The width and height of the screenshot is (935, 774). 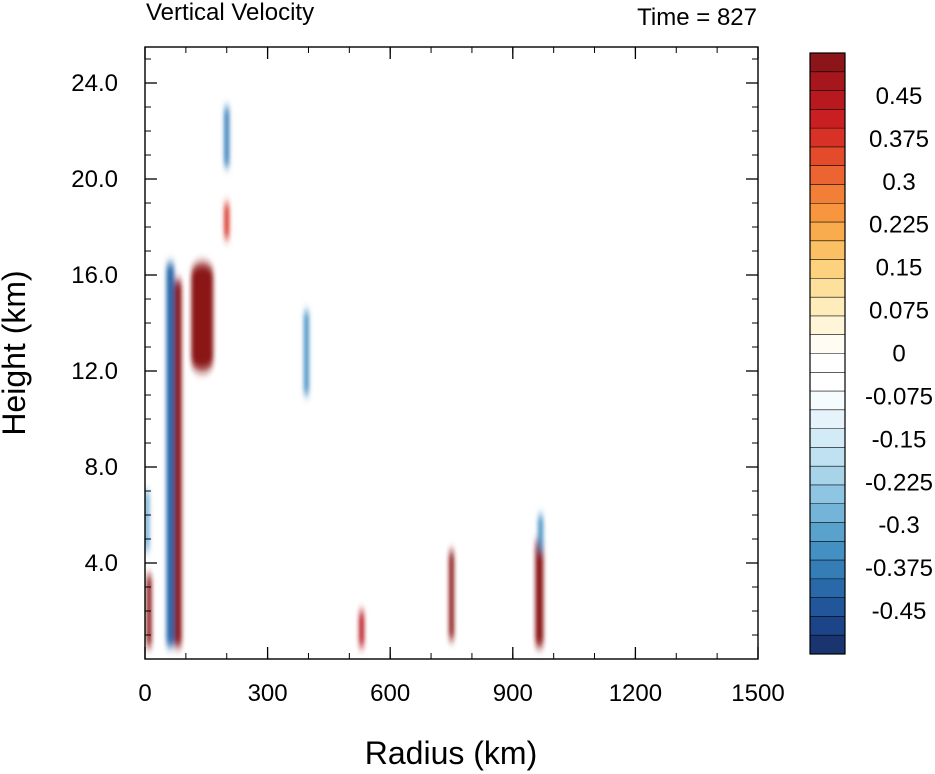 I want to click on x-tick-labels: 0 300 600 900 1200 1500, so click(x=461, y=693).